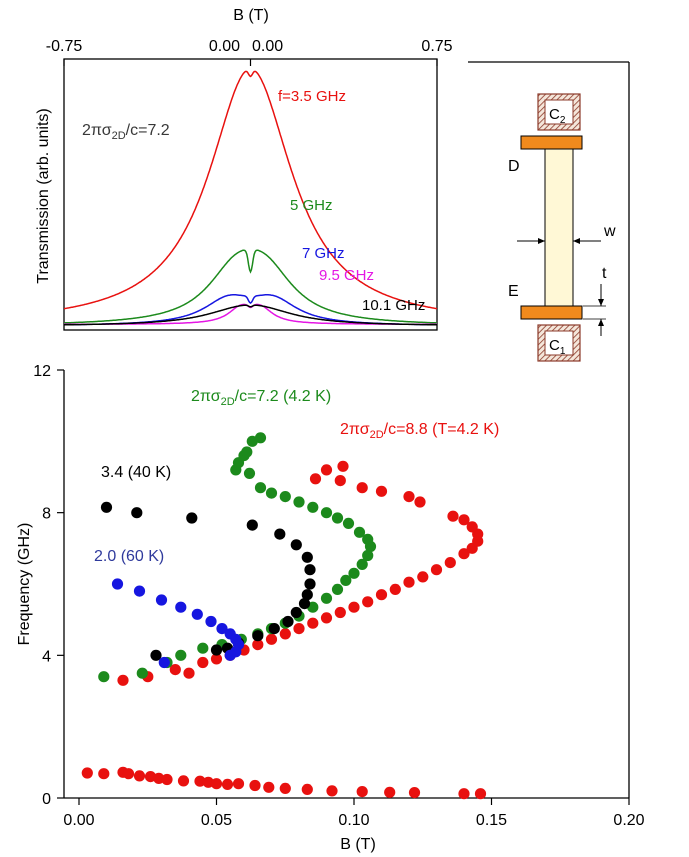 This screenshot has height=857, width=689. Describe the element at coordinates (358, 844) in the screenshot. I see `main-x-axis-label: B (T)` at that location.